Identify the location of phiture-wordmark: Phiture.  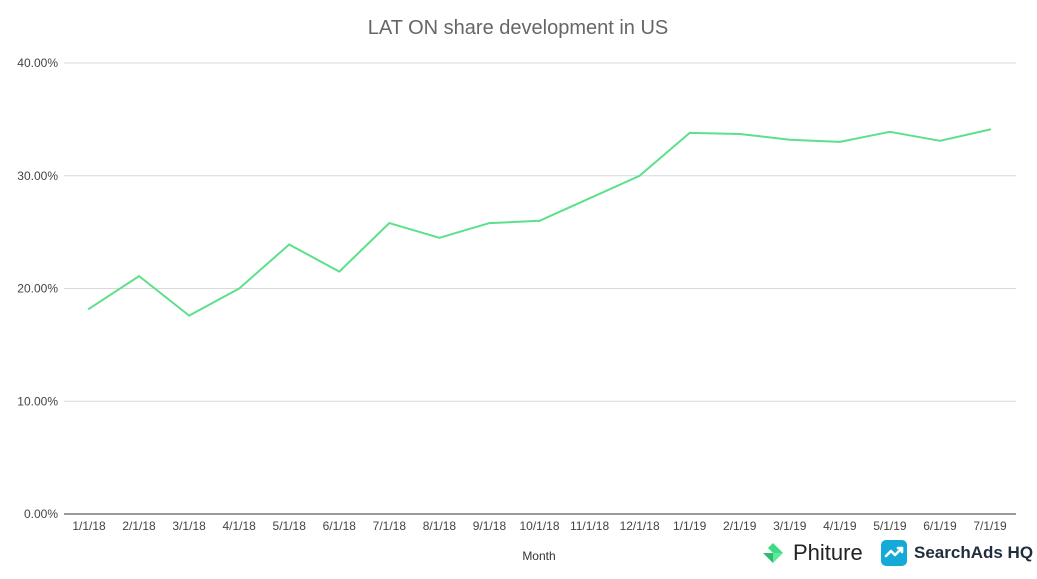
(828, 552).